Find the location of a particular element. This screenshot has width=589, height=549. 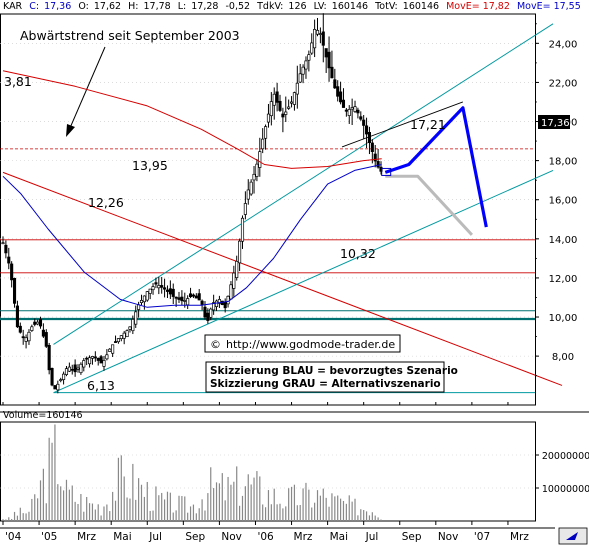

moving-average-red is located at coordinates (192, 119).